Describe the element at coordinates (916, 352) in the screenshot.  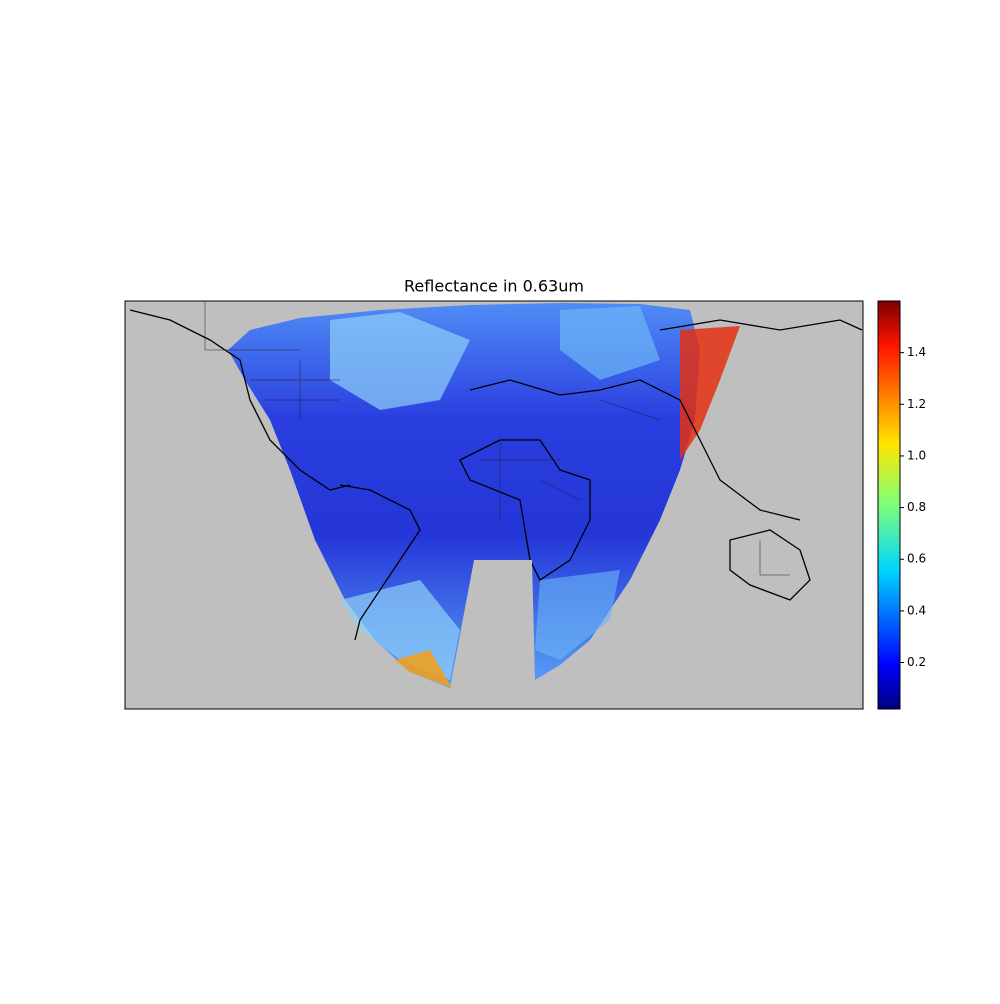
I see `colorbar-tick-label: 1.4` at that location.